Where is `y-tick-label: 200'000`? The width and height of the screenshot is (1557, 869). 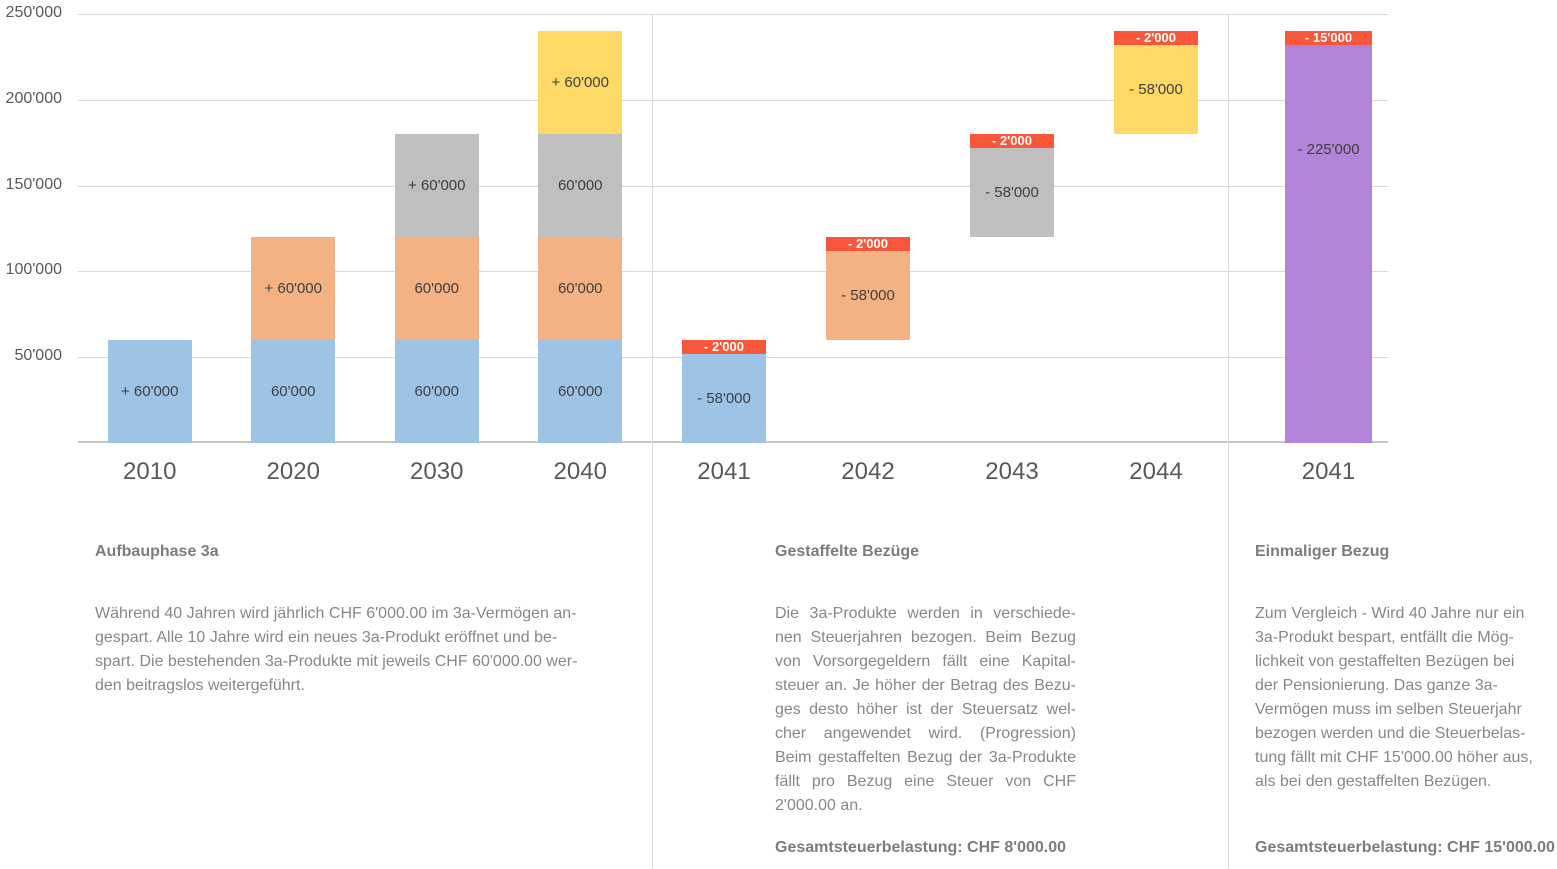 y-tick-label: 200'000 is located at coordinates (33, 98).